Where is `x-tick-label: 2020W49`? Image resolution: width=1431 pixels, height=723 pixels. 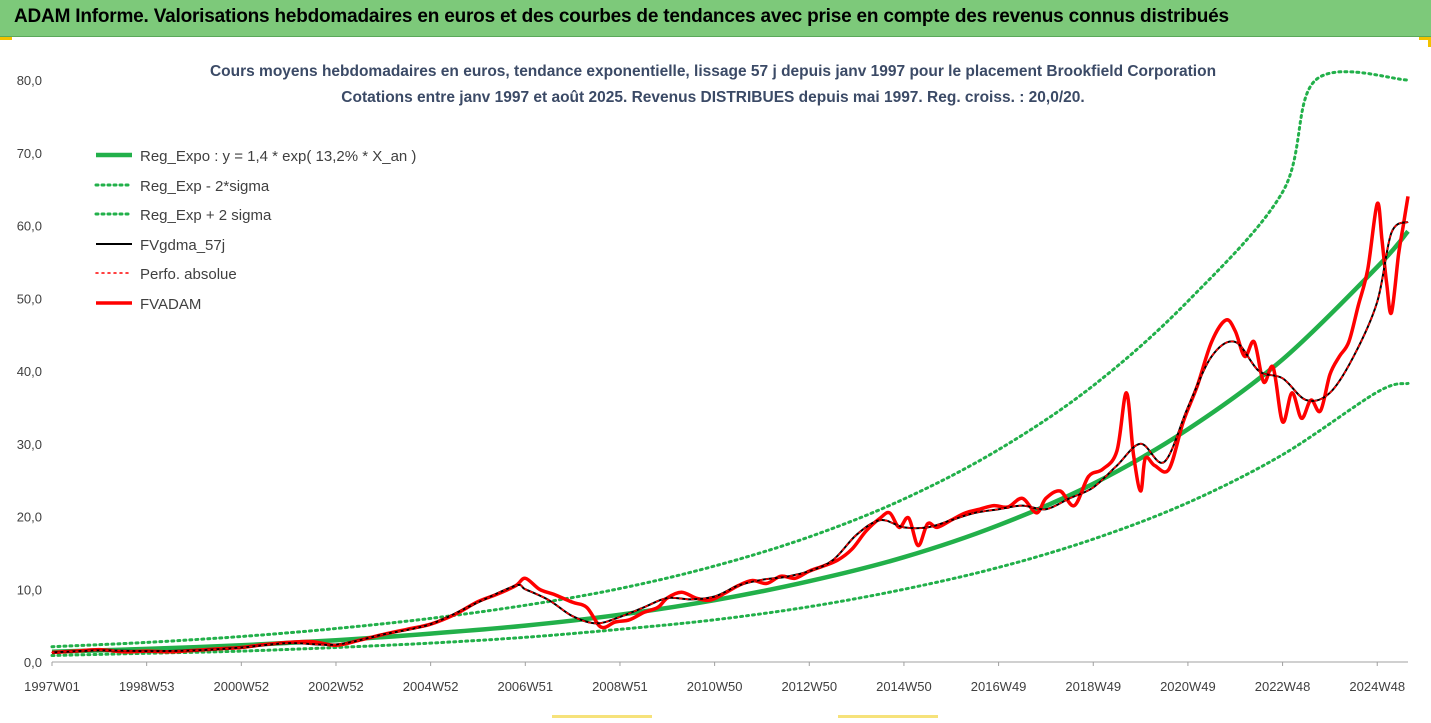 x-tick-label: 2020W49 is located at coordinates (1188, 686).